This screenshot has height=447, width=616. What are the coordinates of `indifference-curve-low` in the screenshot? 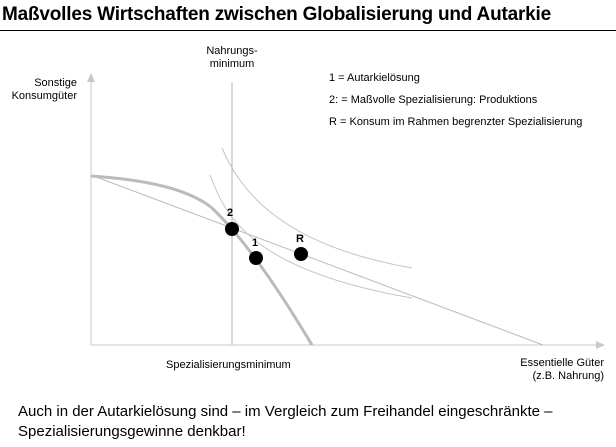 It's located at (311, 236).